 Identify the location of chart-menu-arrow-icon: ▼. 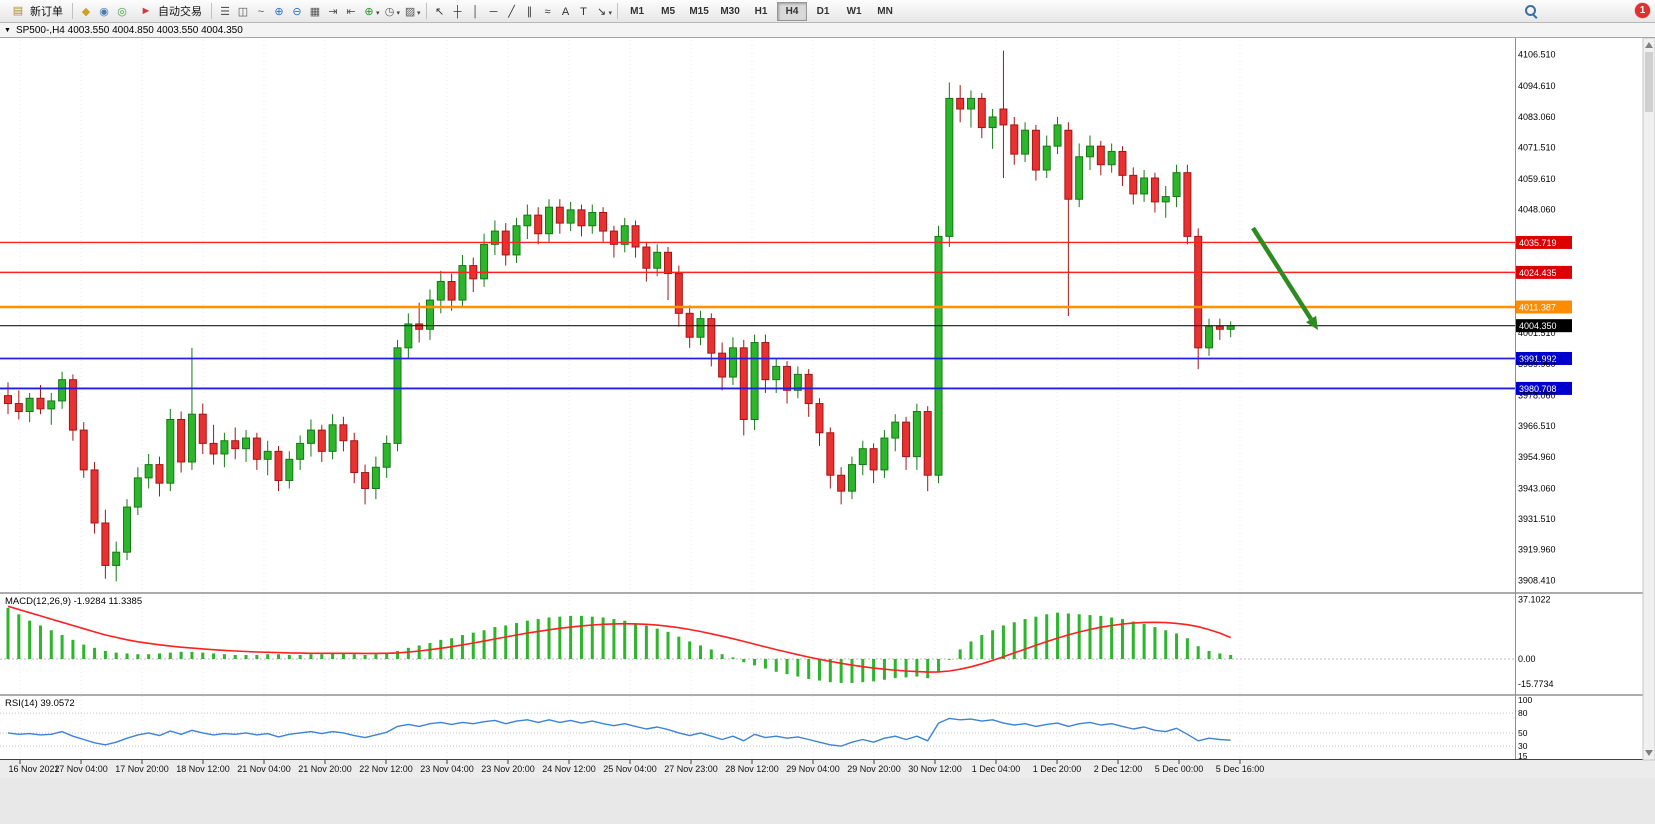
(7, 30).